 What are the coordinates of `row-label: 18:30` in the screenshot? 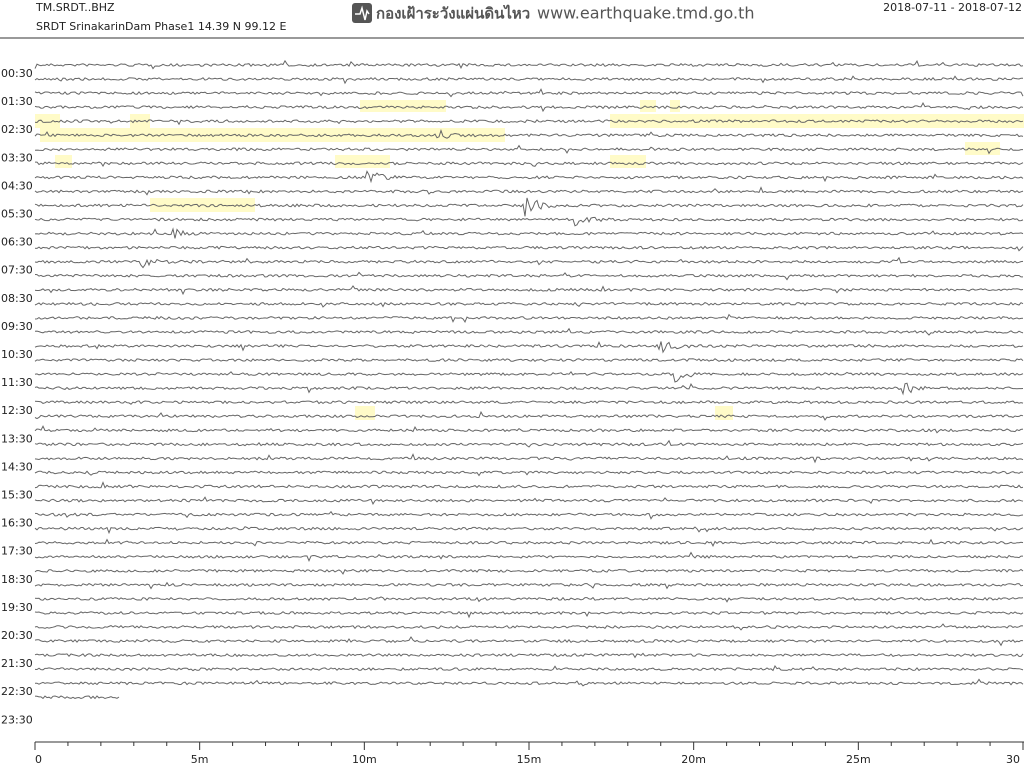 It's located at (17, 579).